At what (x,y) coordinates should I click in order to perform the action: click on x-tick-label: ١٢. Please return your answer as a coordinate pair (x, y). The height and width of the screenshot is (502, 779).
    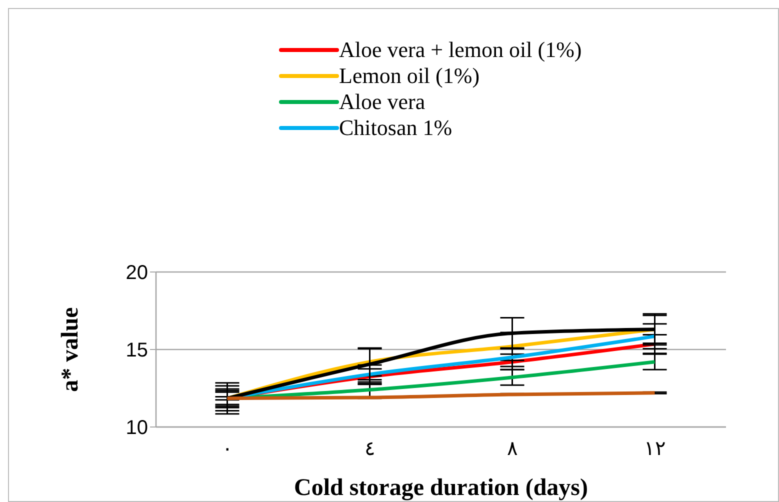
    Looking at the image, I should click on (655, 449).